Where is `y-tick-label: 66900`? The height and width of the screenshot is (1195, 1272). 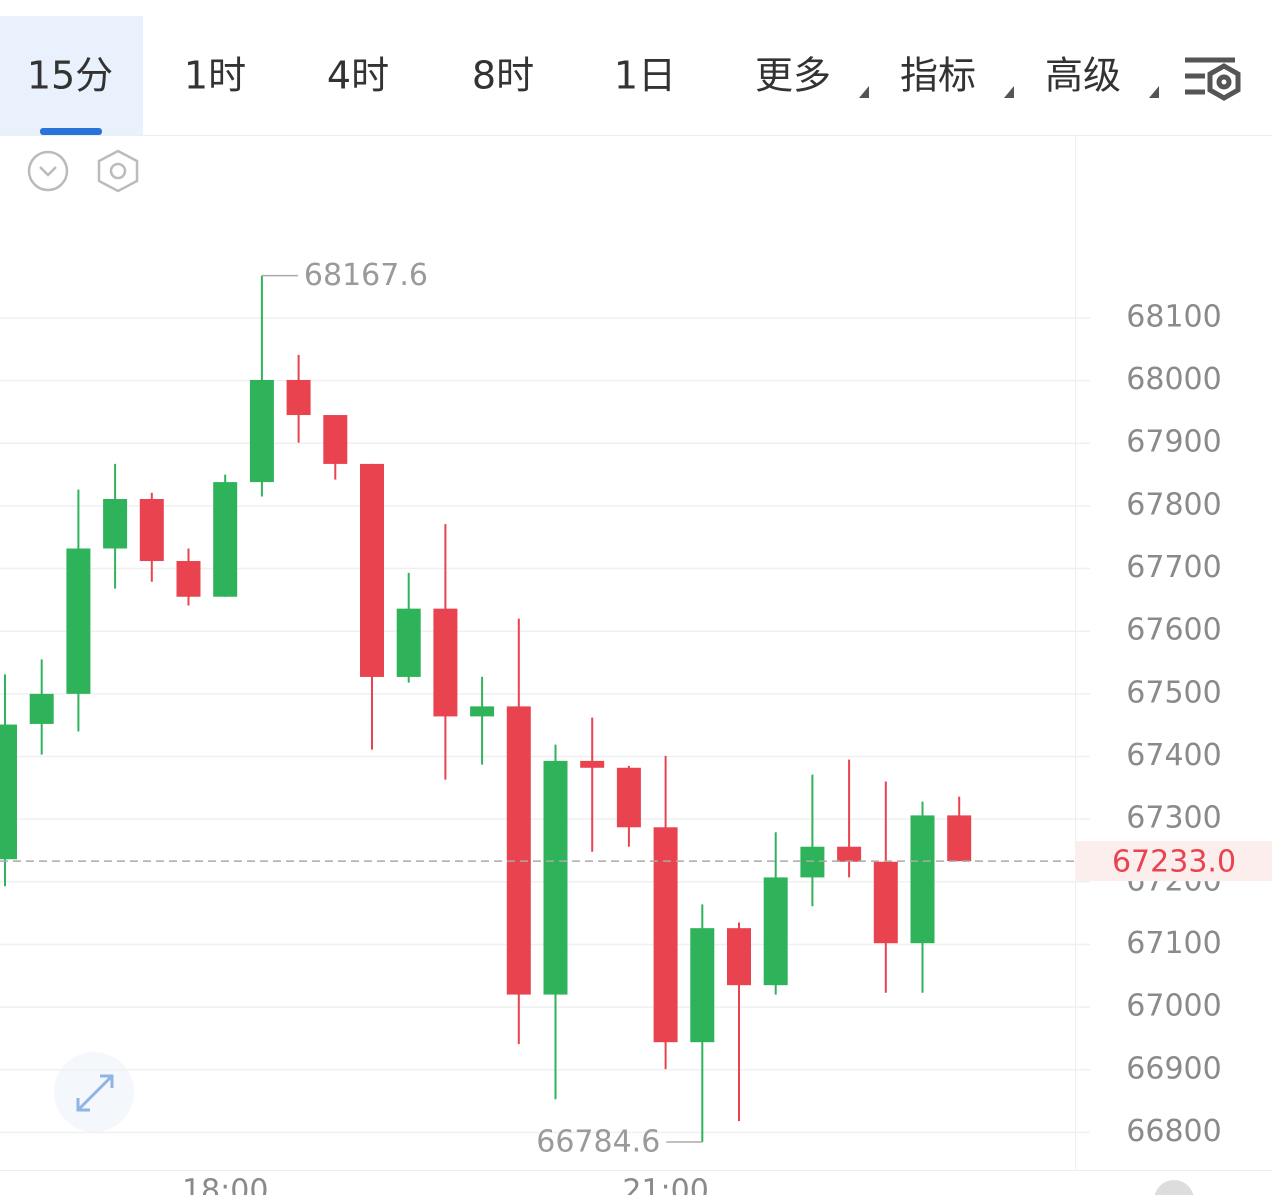
y-tick-label: 66900 is located at coordinates (1173, 1068).